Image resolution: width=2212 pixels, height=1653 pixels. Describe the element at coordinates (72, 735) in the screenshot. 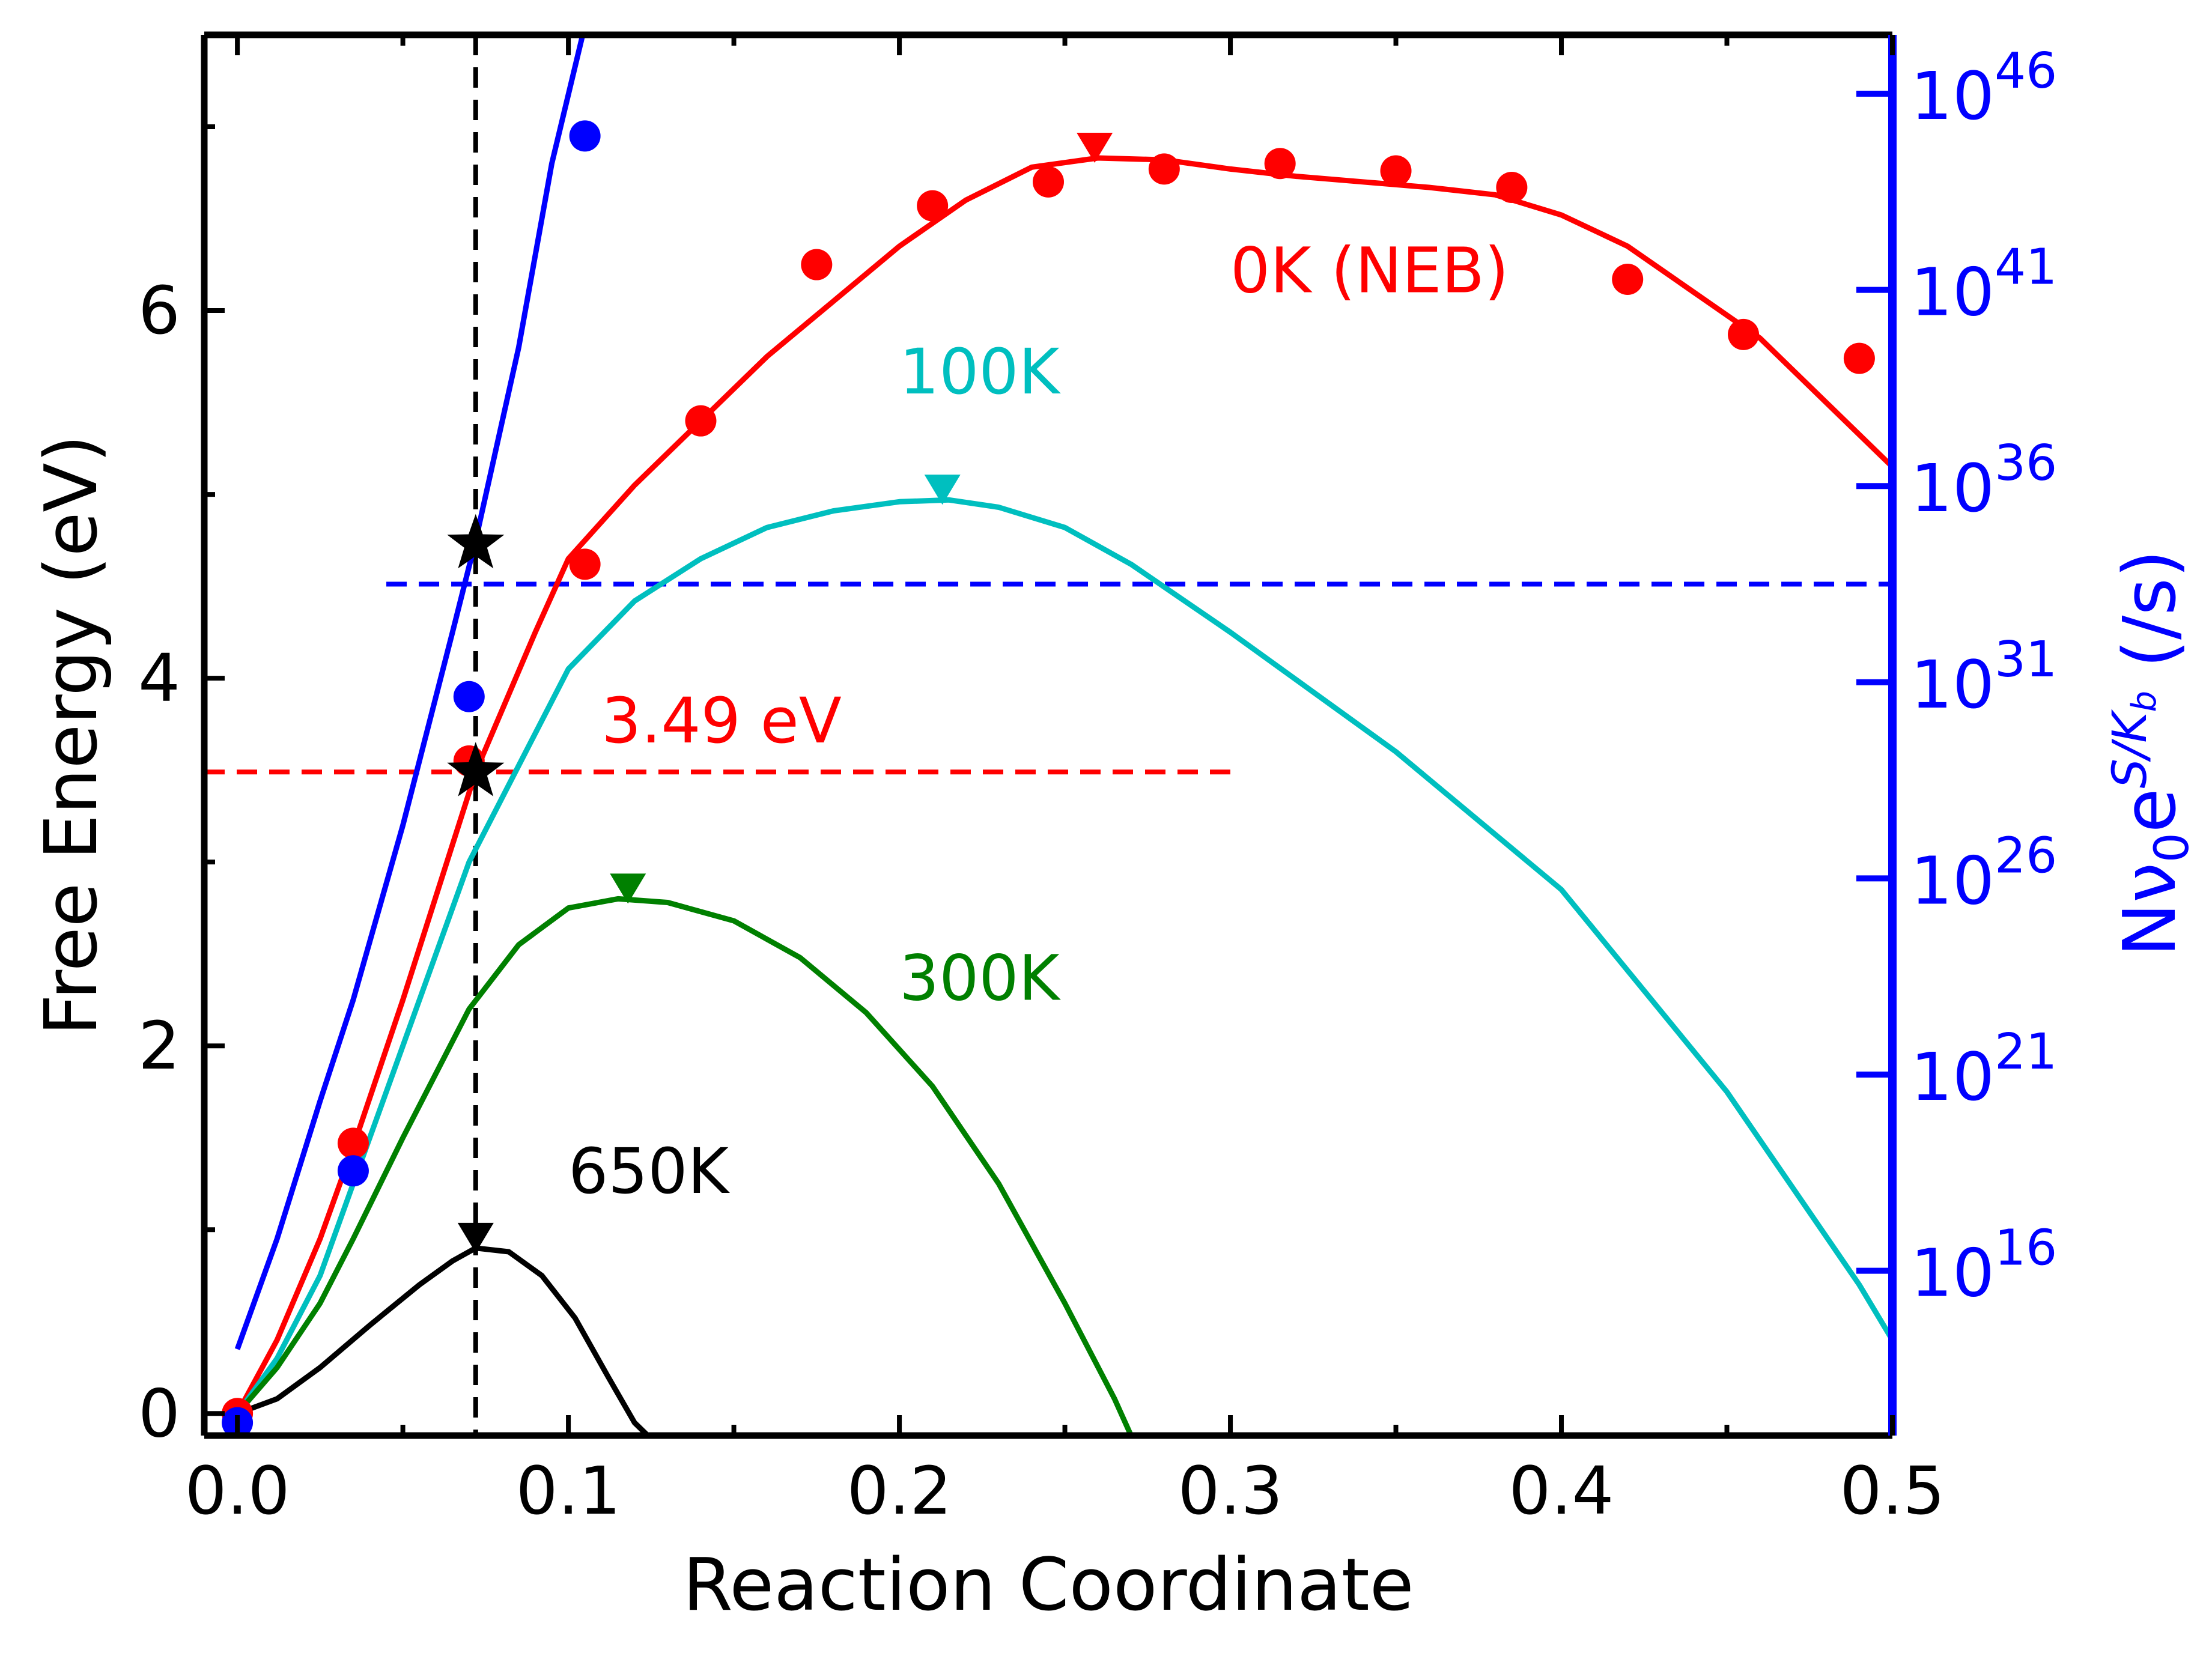

I see `y-axis-label: Free Energy (eV)` at that location.